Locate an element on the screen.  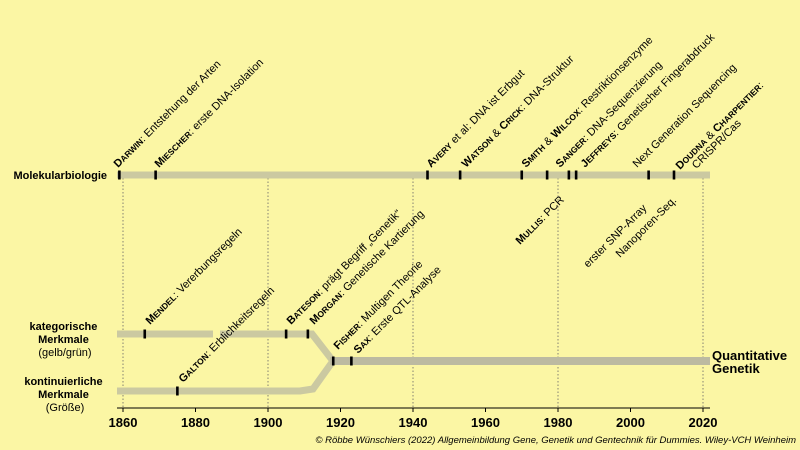
row-label-categorical-traits: kategorische Merkmale (gelb/grün) is located at coordinates (65, 340).